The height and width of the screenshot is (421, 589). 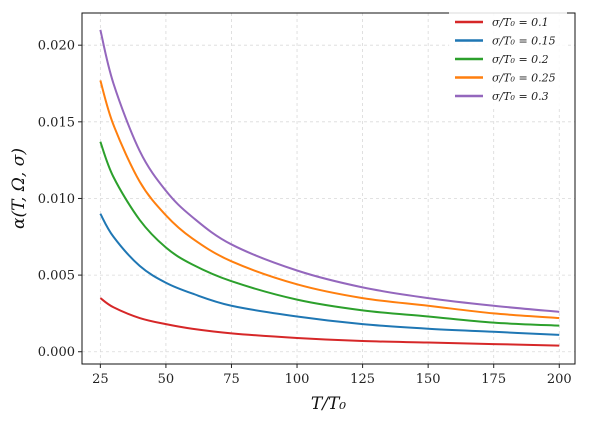 I want to click on legend-label-3: σ/T₀ = 0.2, so click(x=520, y=59).